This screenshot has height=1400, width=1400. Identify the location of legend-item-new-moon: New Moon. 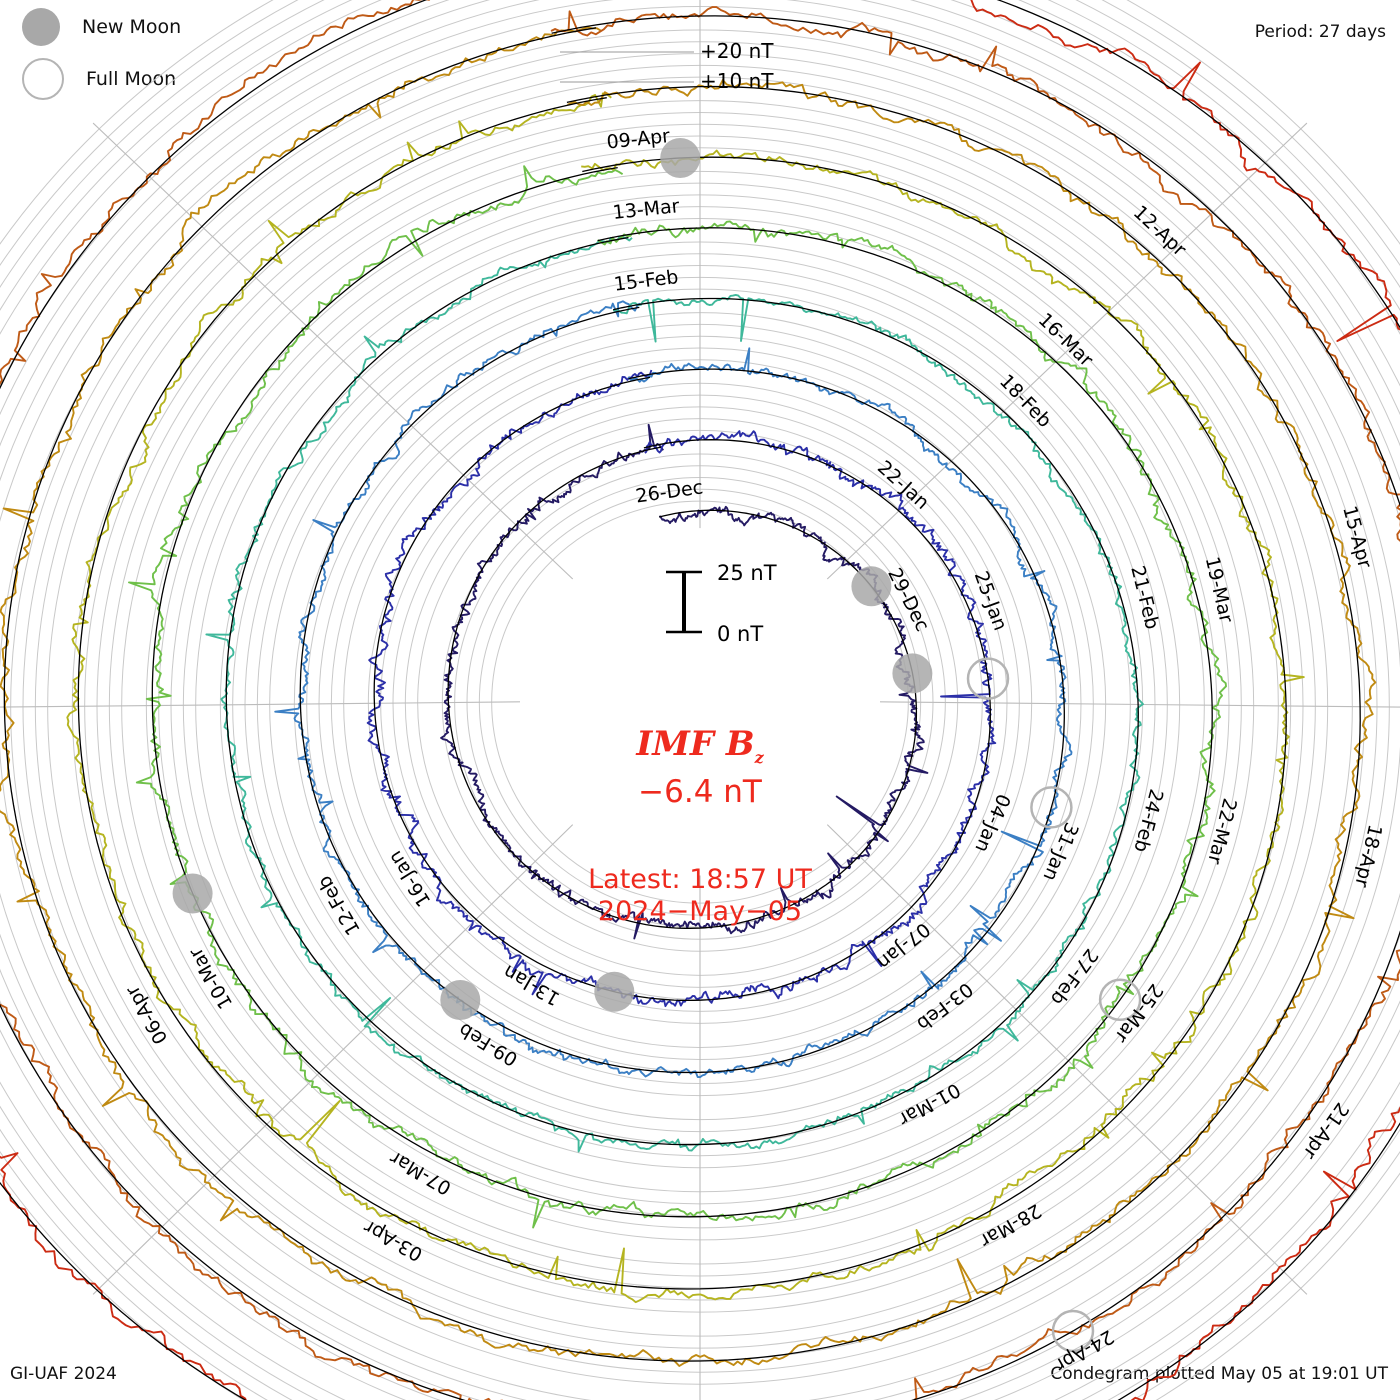
(101, 27).